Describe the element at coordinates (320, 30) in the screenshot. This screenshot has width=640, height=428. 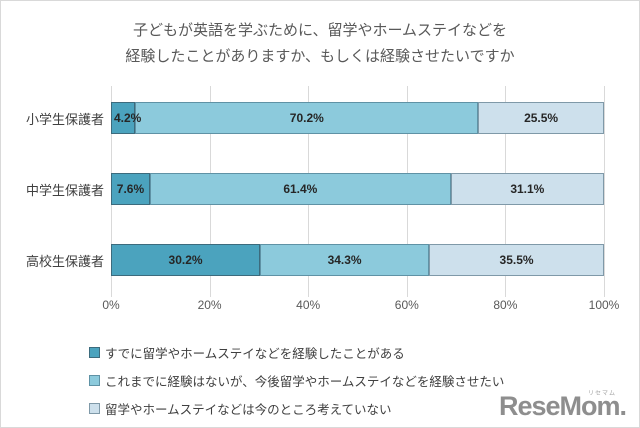
I see `chart-title-line1: 子どもが英語を学ぶために、留学やホームステイなどを` at that location.